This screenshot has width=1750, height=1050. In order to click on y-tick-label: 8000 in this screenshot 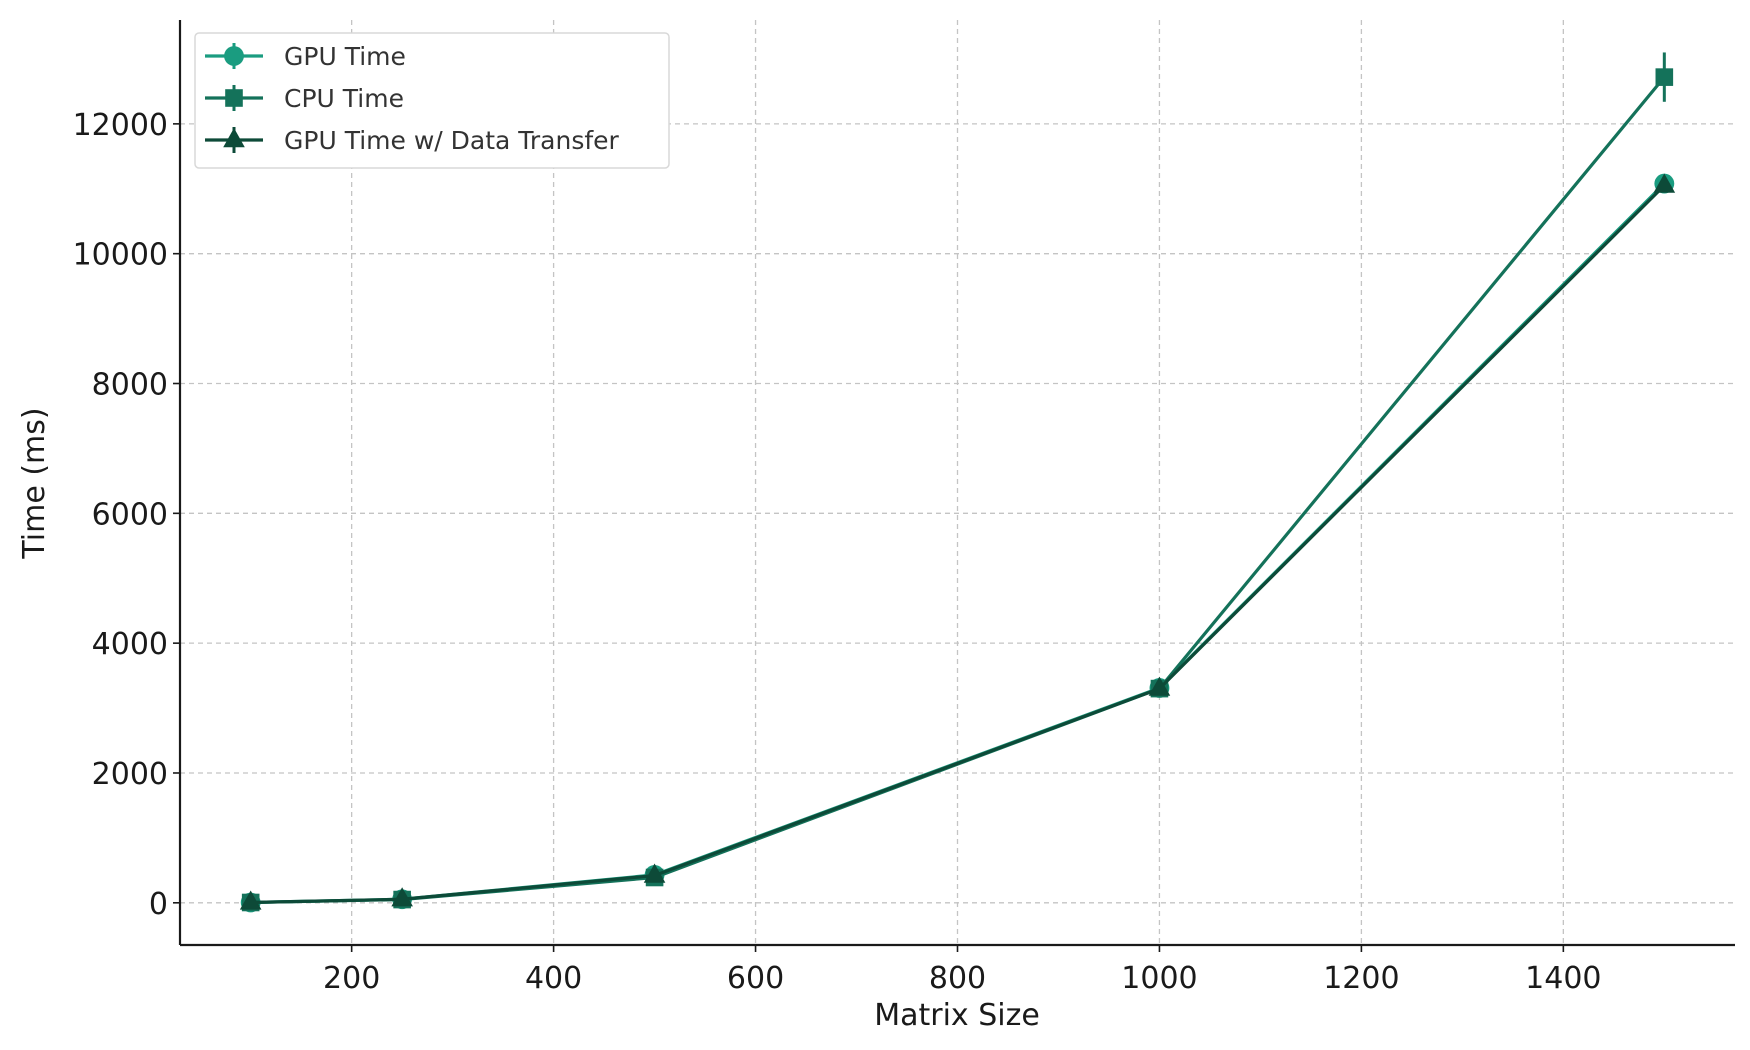, I will do `click(130, 385)`.